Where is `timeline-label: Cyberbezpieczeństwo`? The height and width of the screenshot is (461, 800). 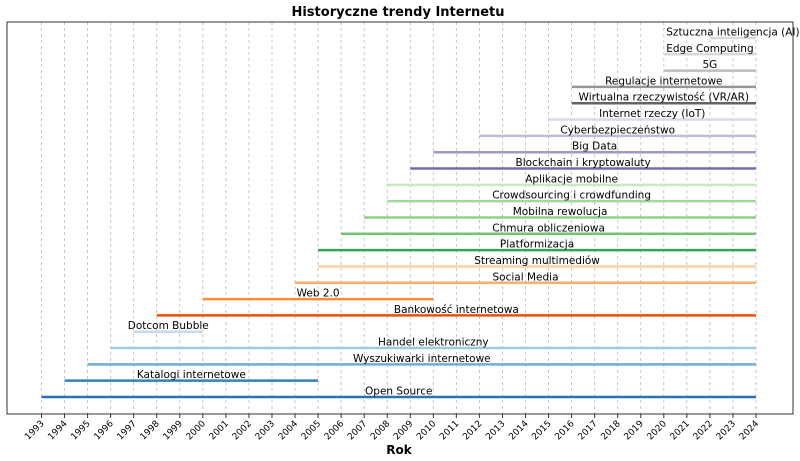
timeline-label: Cyberbezpieczeństwo is located at coordinates (617, 130).